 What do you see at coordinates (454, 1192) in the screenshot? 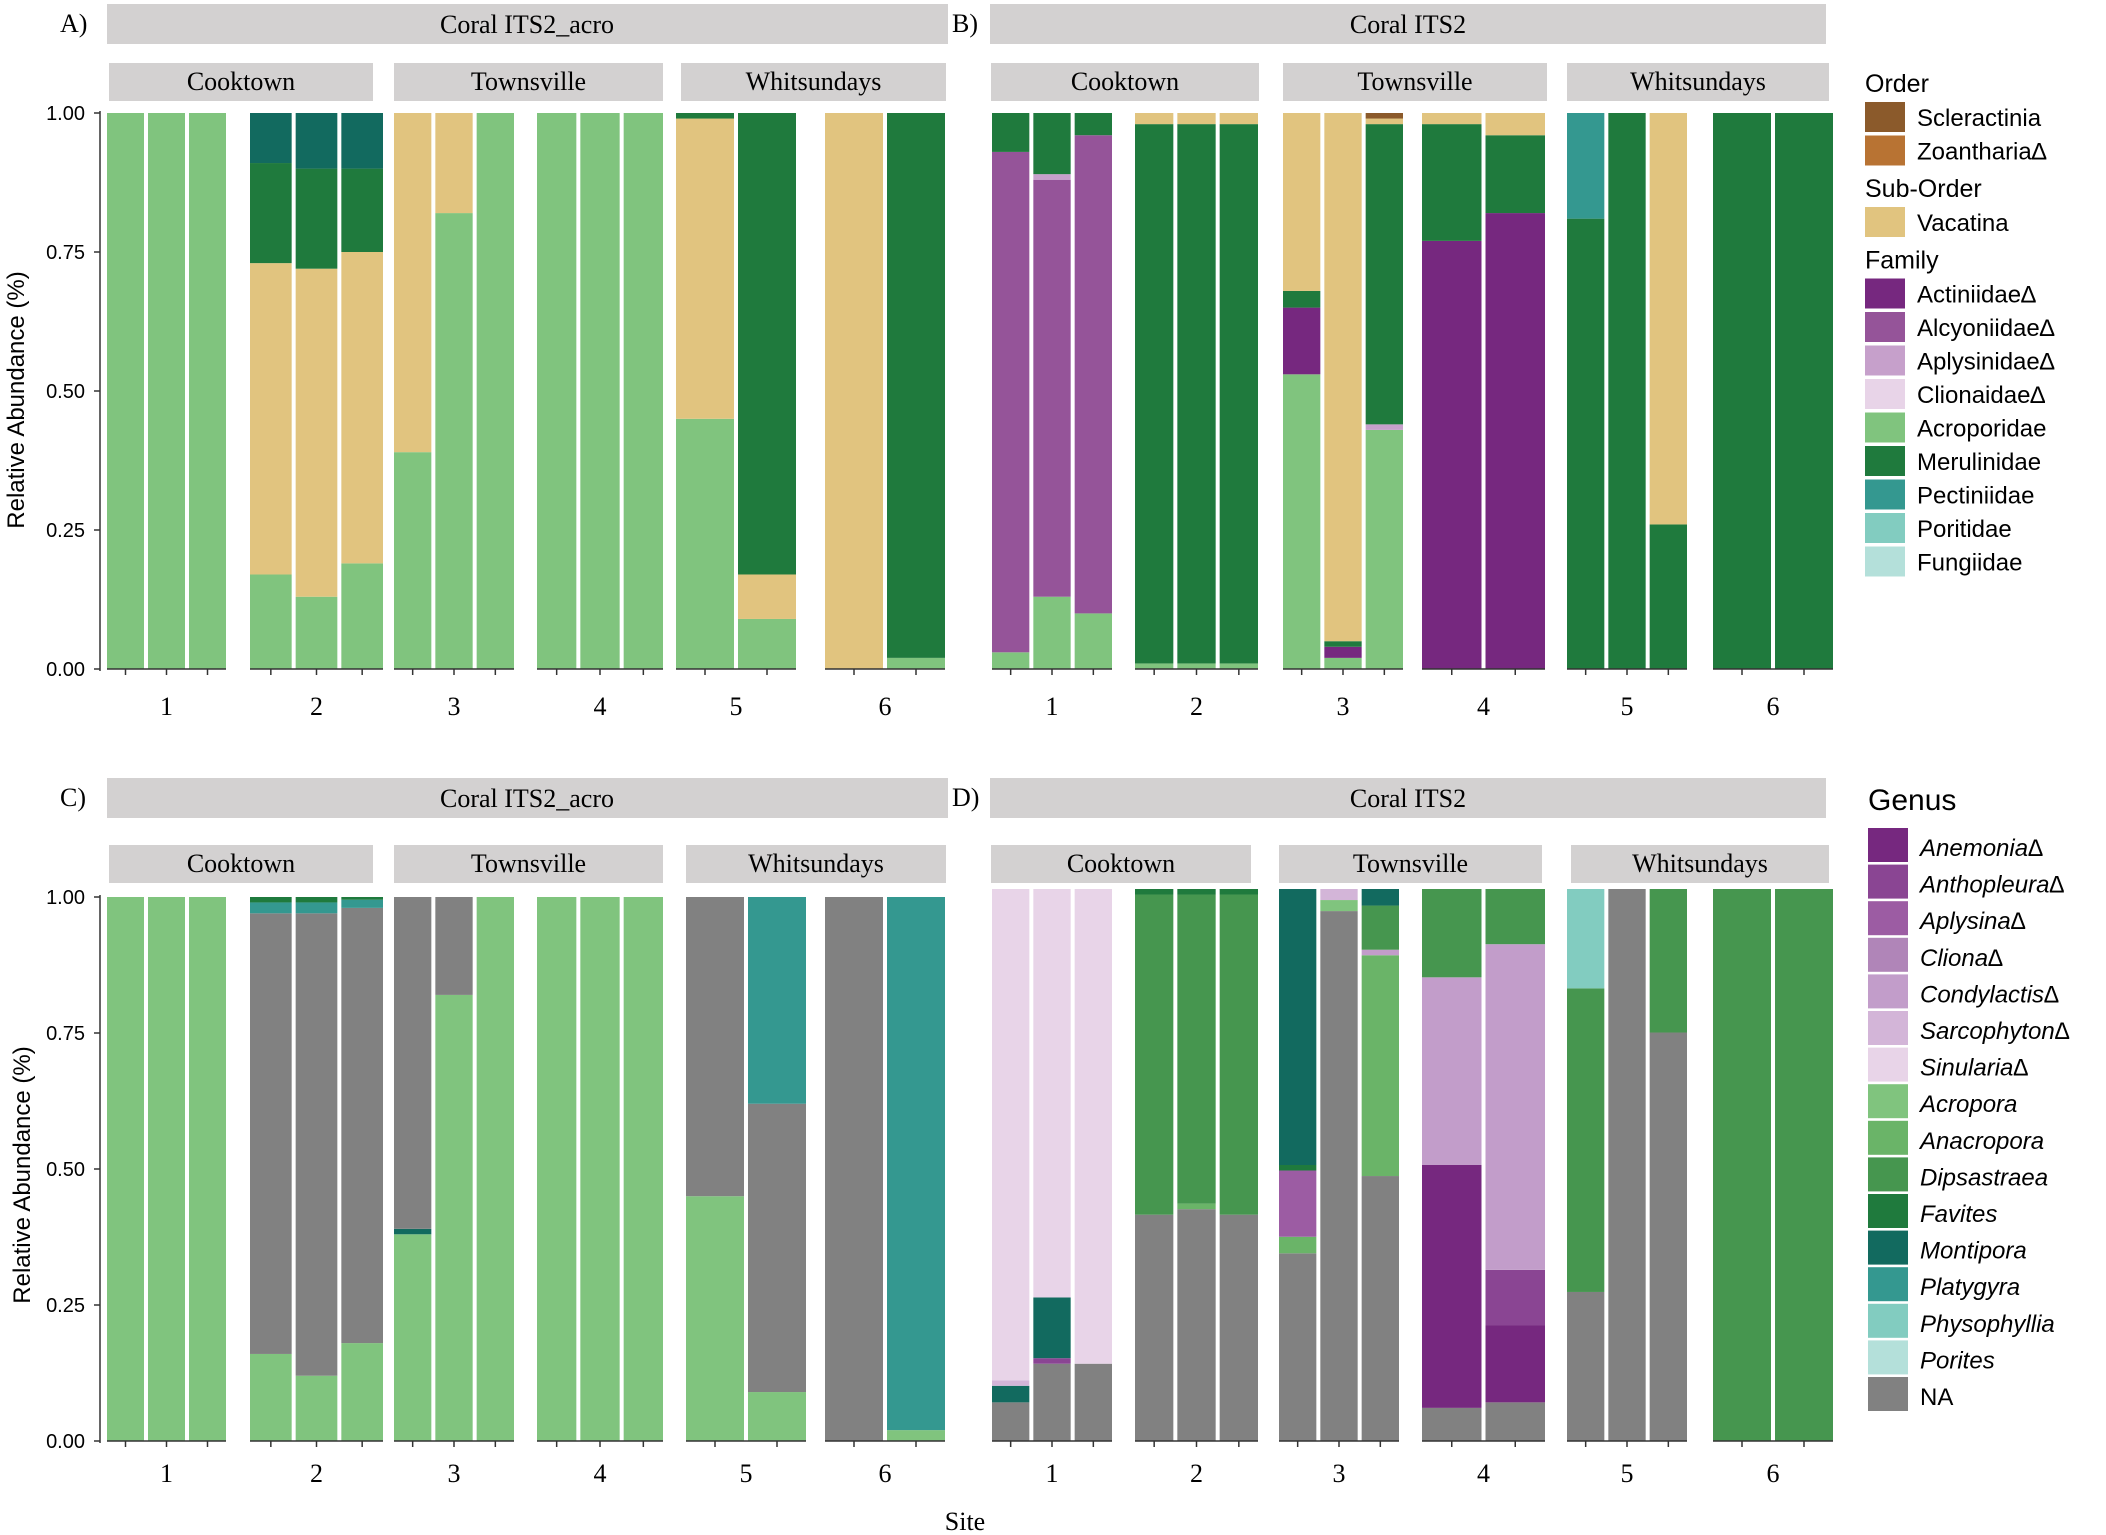
I see `site-group-3: 3` at bounding box center [454, 1192].